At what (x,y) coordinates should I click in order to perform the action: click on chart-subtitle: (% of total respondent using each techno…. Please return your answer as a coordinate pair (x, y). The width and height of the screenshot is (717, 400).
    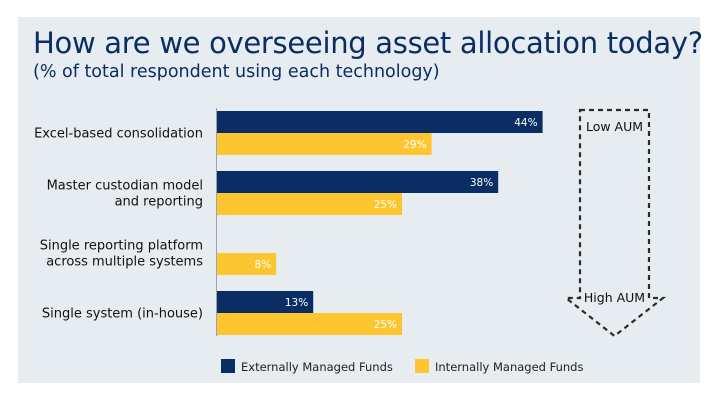
    Looking at the image, I should click on (236, 72).